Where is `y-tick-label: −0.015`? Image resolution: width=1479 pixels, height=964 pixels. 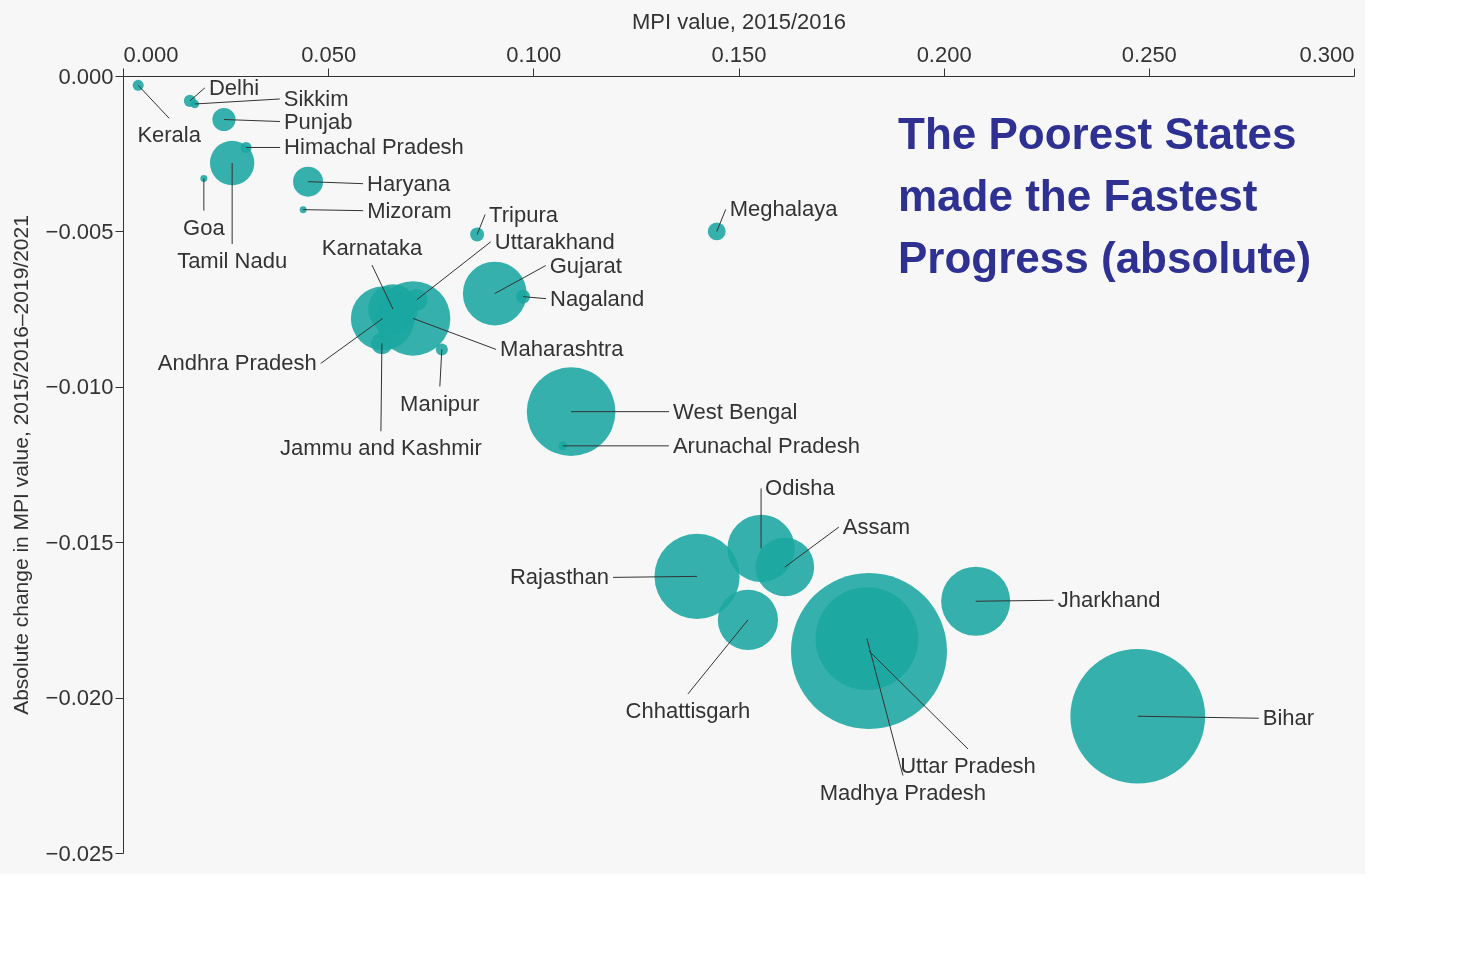 y-tick-label: −0.015 is located at coordinates (79, 542).